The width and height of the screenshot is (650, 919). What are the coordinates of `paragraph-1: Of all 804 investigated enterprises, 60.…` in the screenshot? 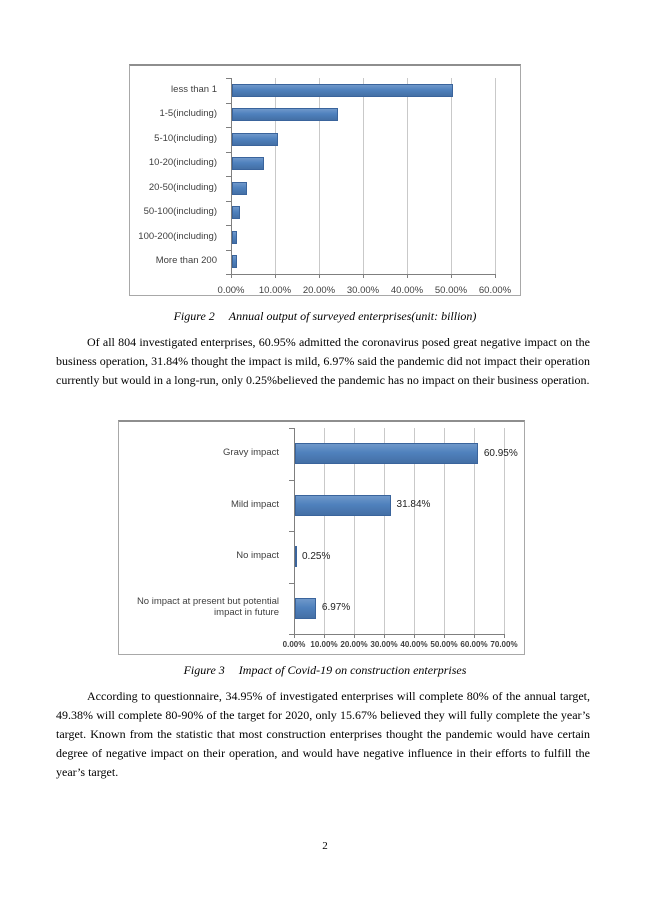 It's located at (323, 361).